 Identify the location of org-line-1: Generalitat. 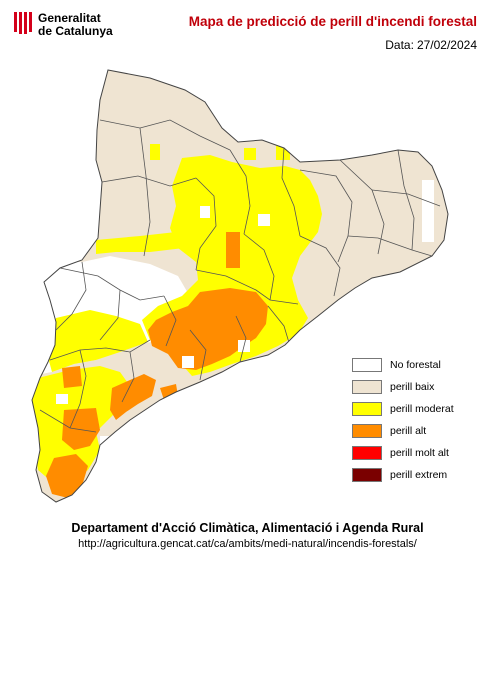
(69, 18).